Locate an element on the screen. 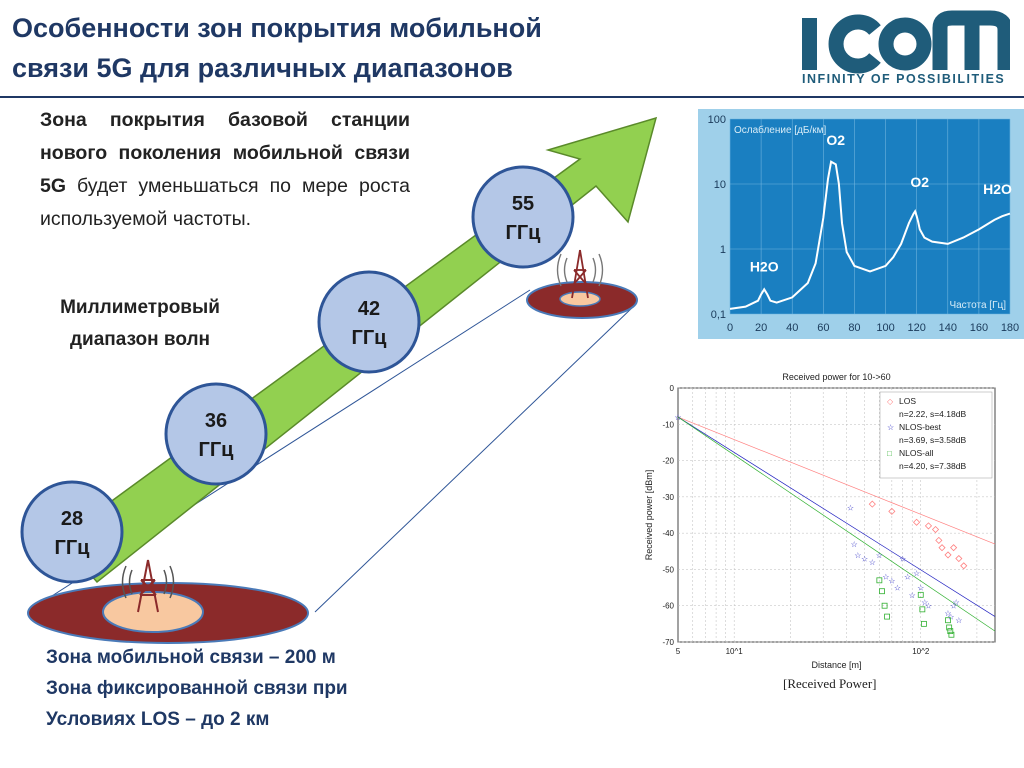  rp-legend-marker: □ is located at coordinates (889, 453).